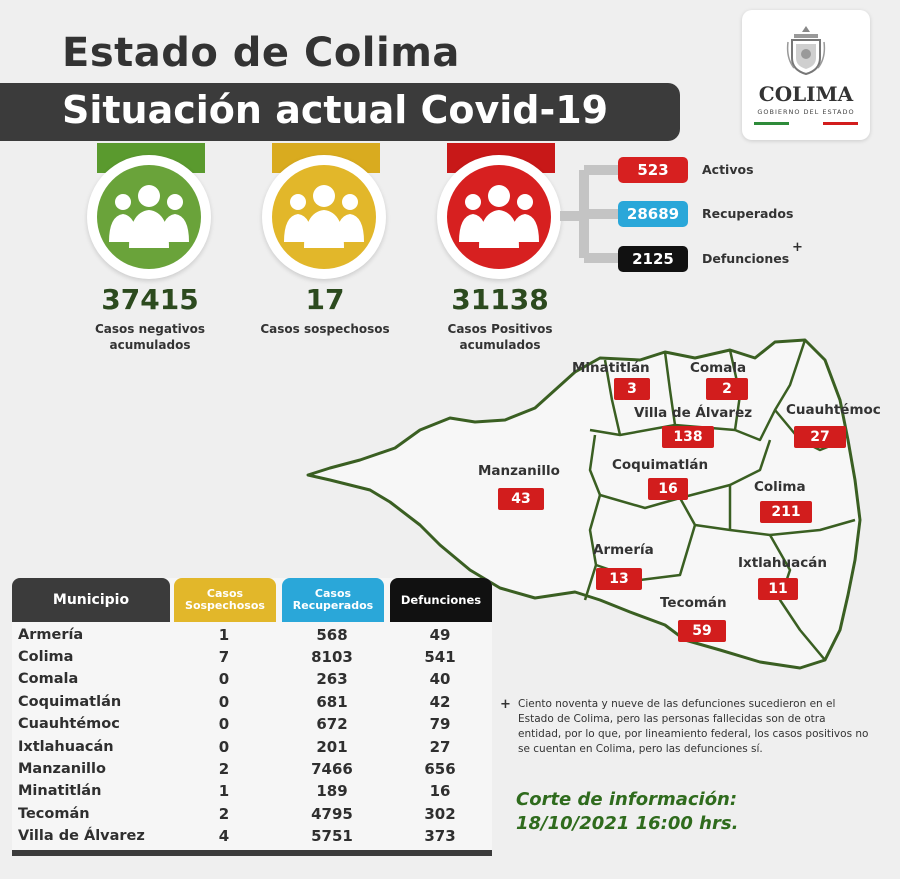 The width and height of the screenshot is (900, 879). What do you see at coordinates (252, 791) in the screenshot?
I see `table-row: Minatitlán 1 189 16` at bounding box center [252, 791].